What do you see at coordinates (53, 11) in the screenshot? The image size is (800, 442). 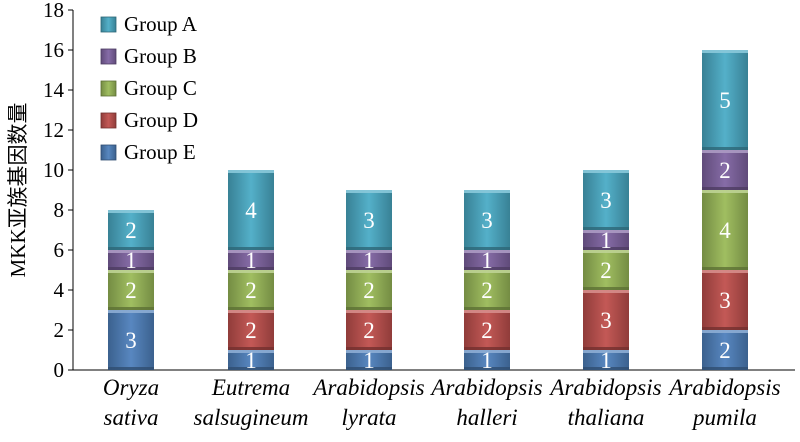 I see `y-tick-label: 18` at bounding box center [53, 11].